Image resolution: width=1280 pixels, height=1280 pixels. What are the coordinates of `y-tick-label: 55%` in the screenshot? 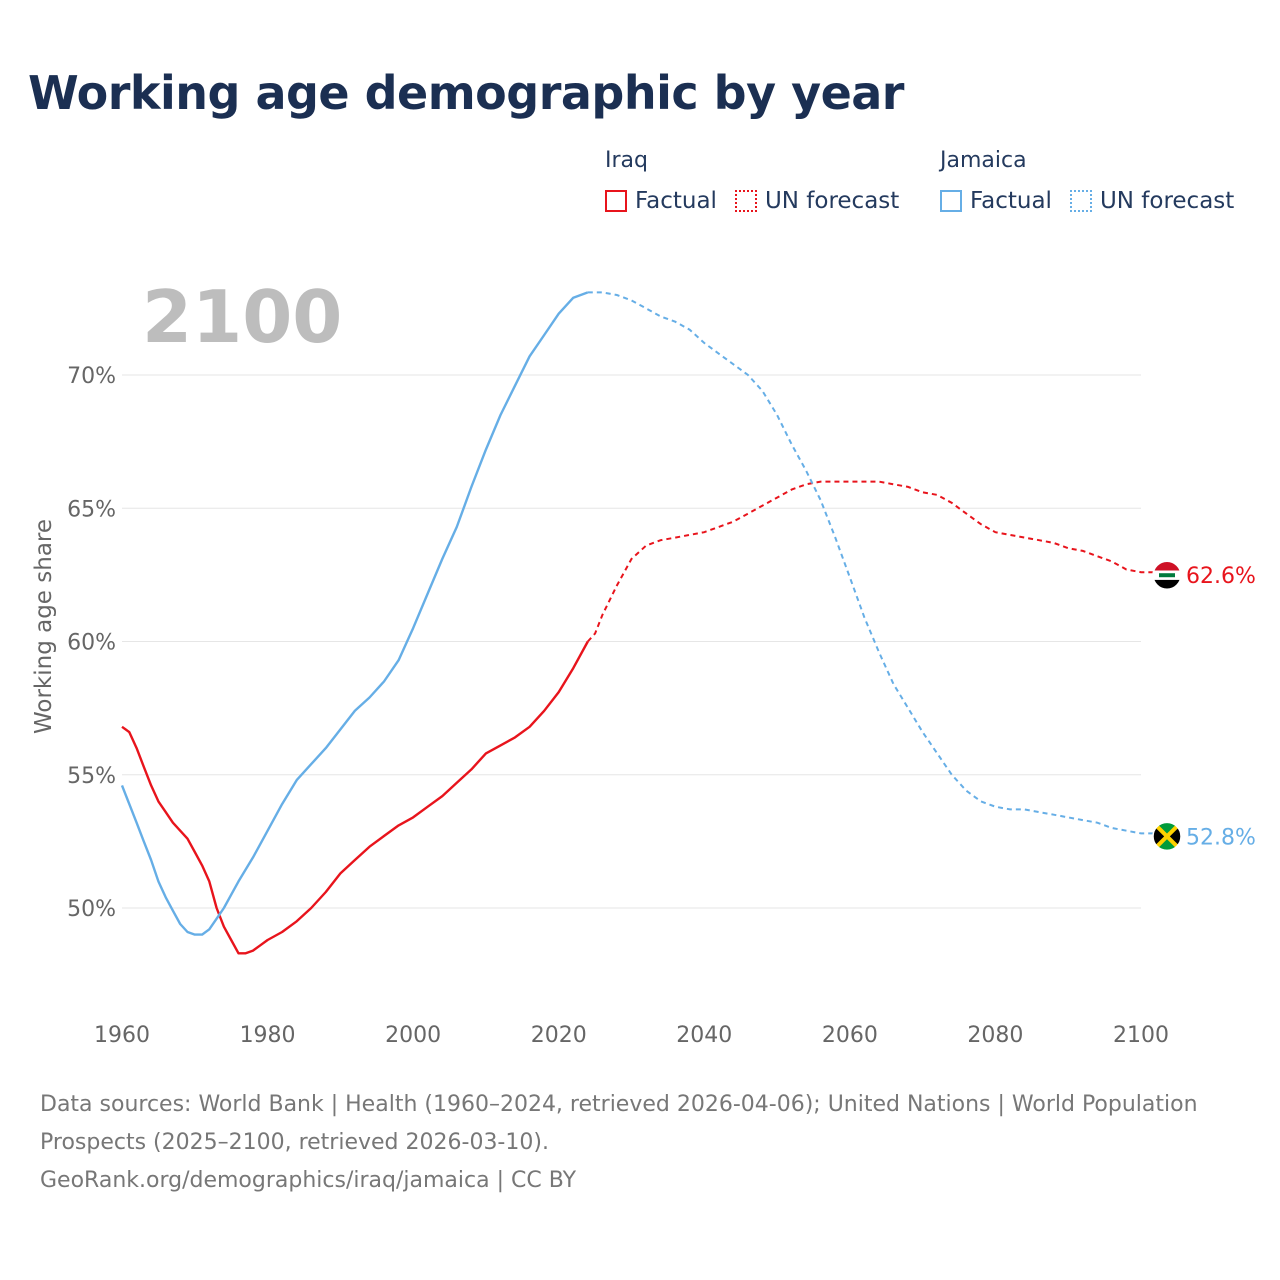 It's located at (91, 776).